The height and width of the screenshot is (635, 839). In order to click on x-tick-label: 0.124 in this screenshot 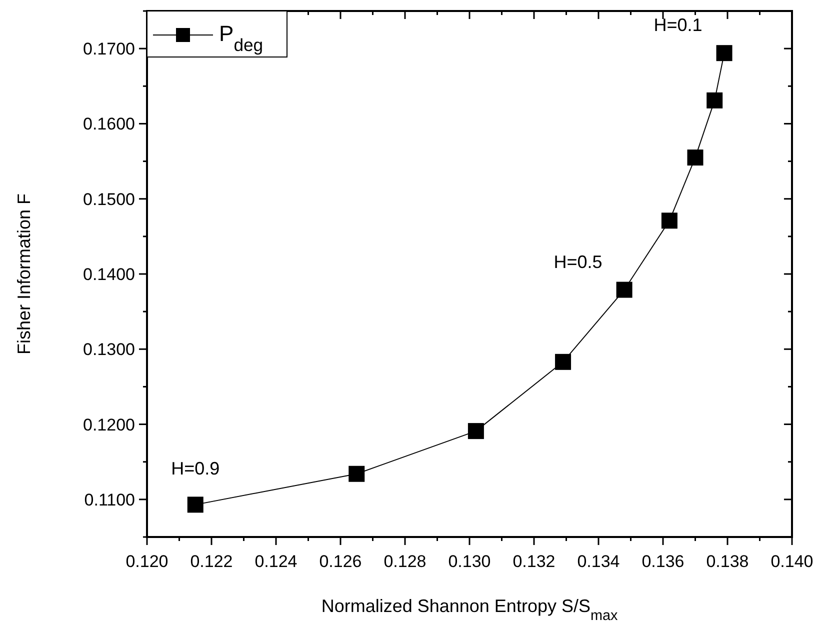, I will do `click(276, 561)`.